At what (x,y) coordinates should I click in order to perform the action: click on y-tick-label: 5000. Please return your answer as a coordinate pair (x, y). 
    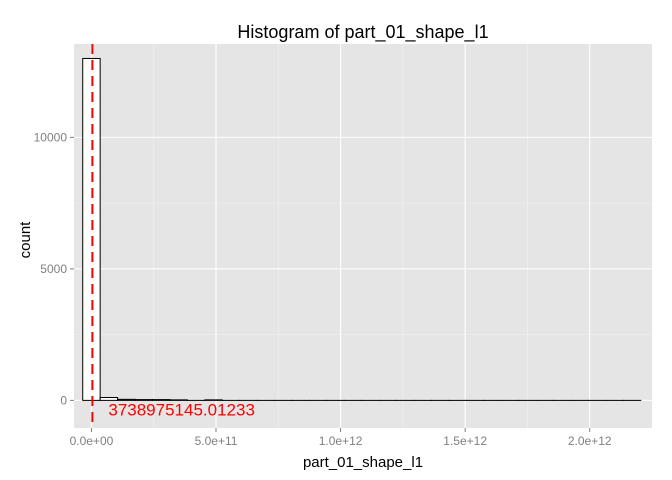
    Looking at the image, I should click on (53, 269).